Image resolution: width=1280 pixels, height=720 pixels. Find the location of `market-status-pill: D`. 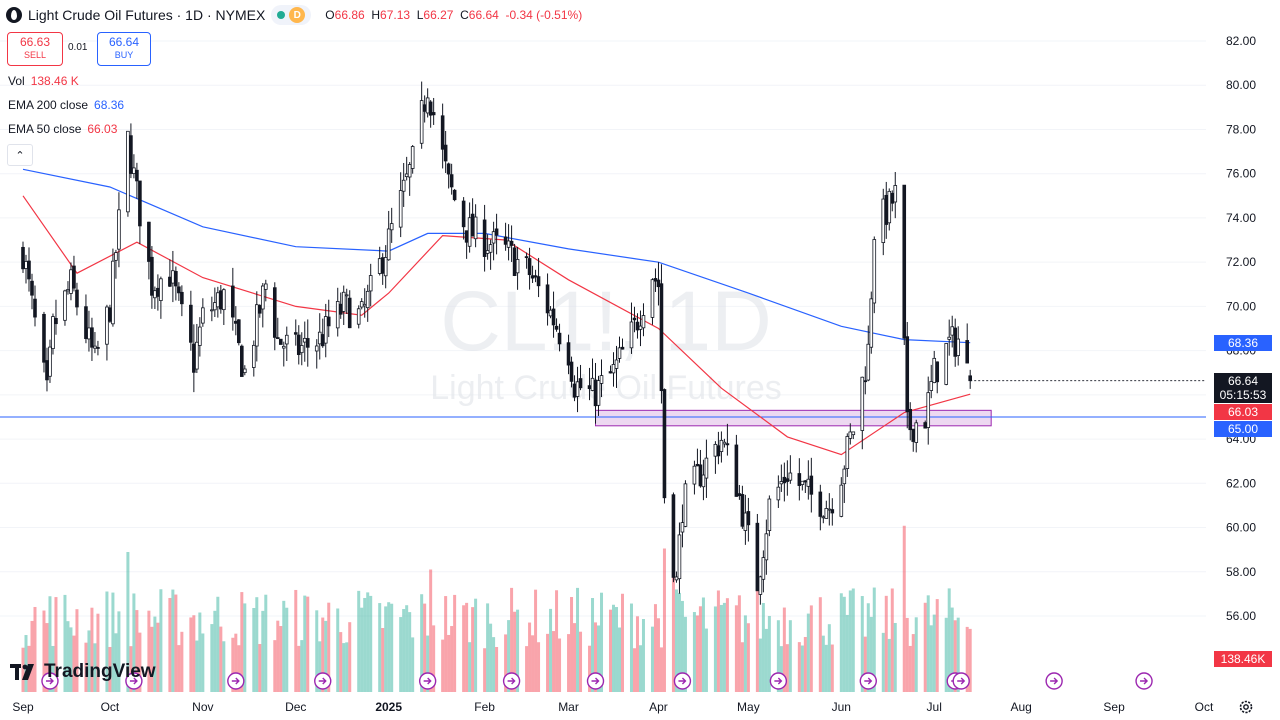

market-status-pill: D is located at coordinates (291, 15).